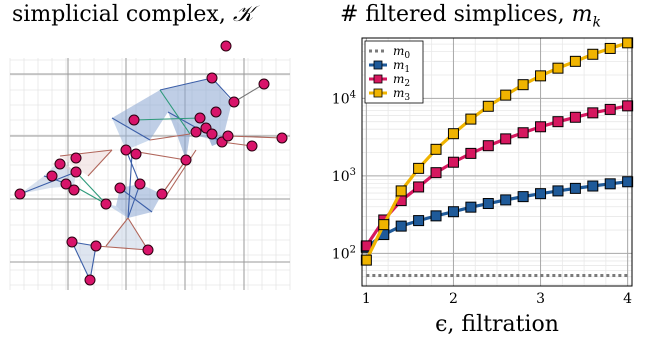 The height and width of the screenshot is (339, 647). Describe the element at coordinates (540, 299) in the screenshot. I see `x-tick-label: 3` at that location.